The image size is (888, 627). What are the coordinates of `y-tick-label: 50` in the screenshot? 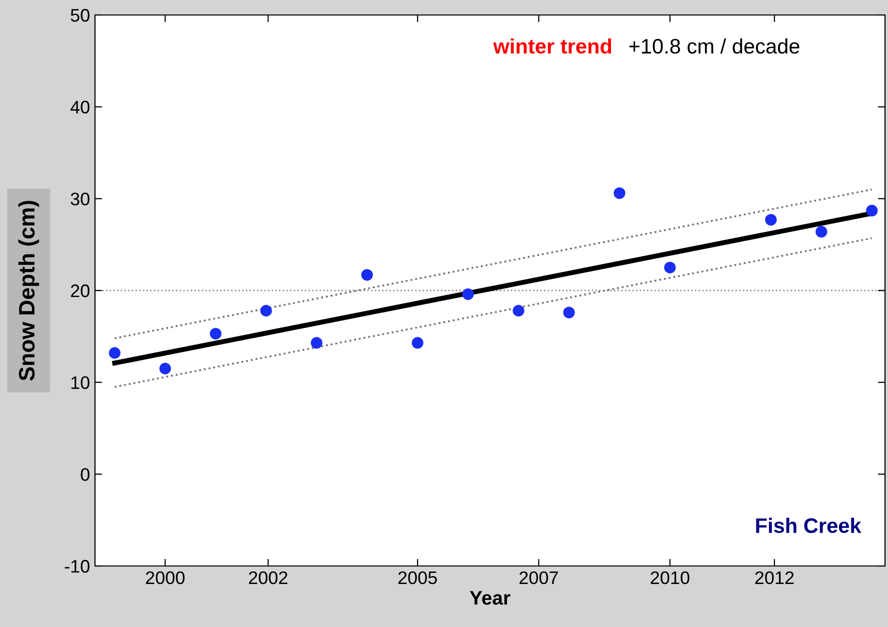 It's located at (80, 15).